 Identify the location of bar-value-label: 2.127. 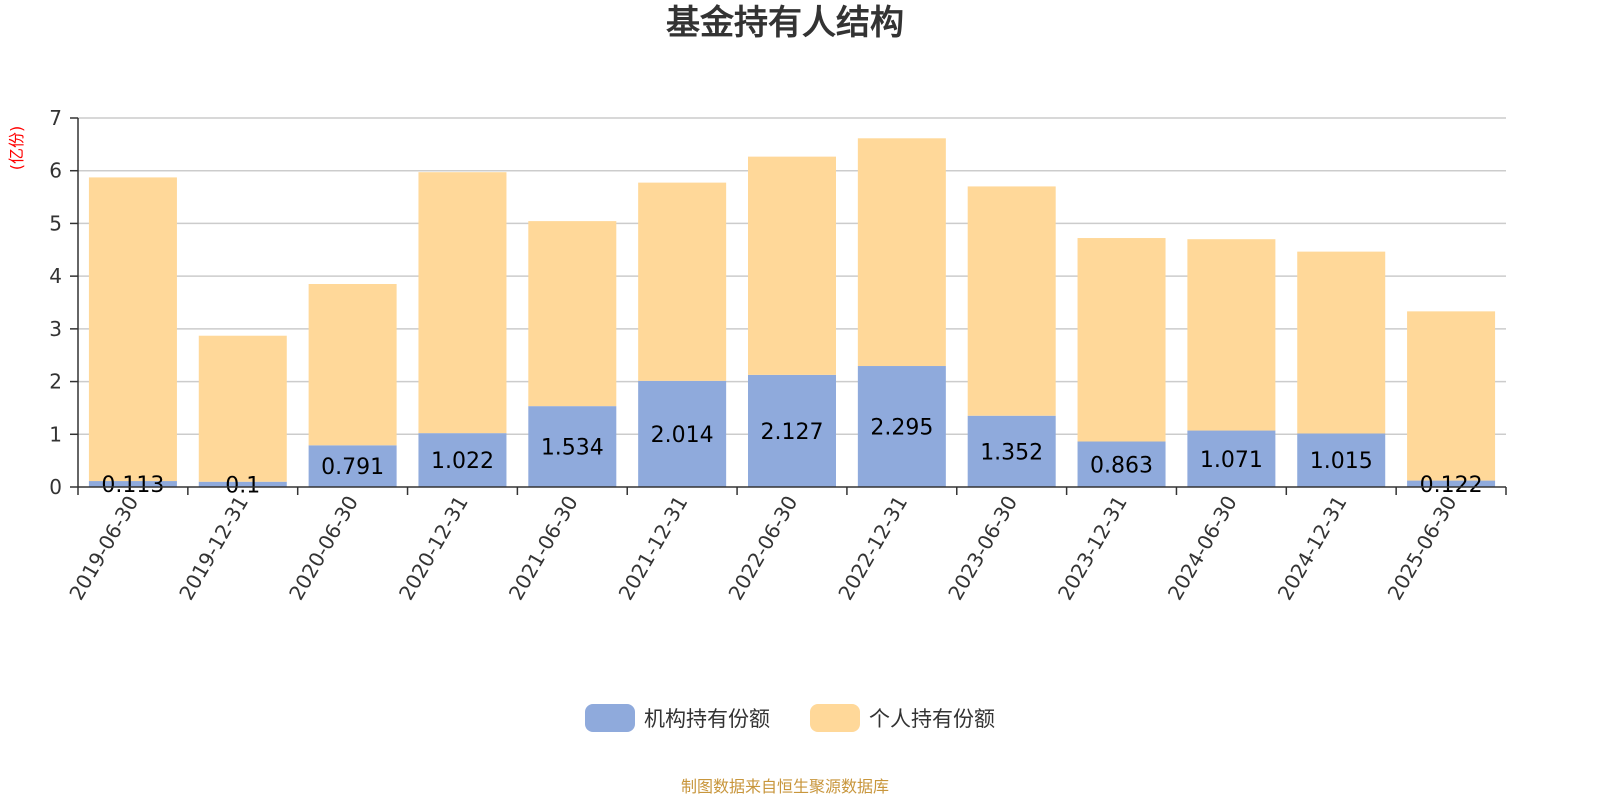
(792, 432).